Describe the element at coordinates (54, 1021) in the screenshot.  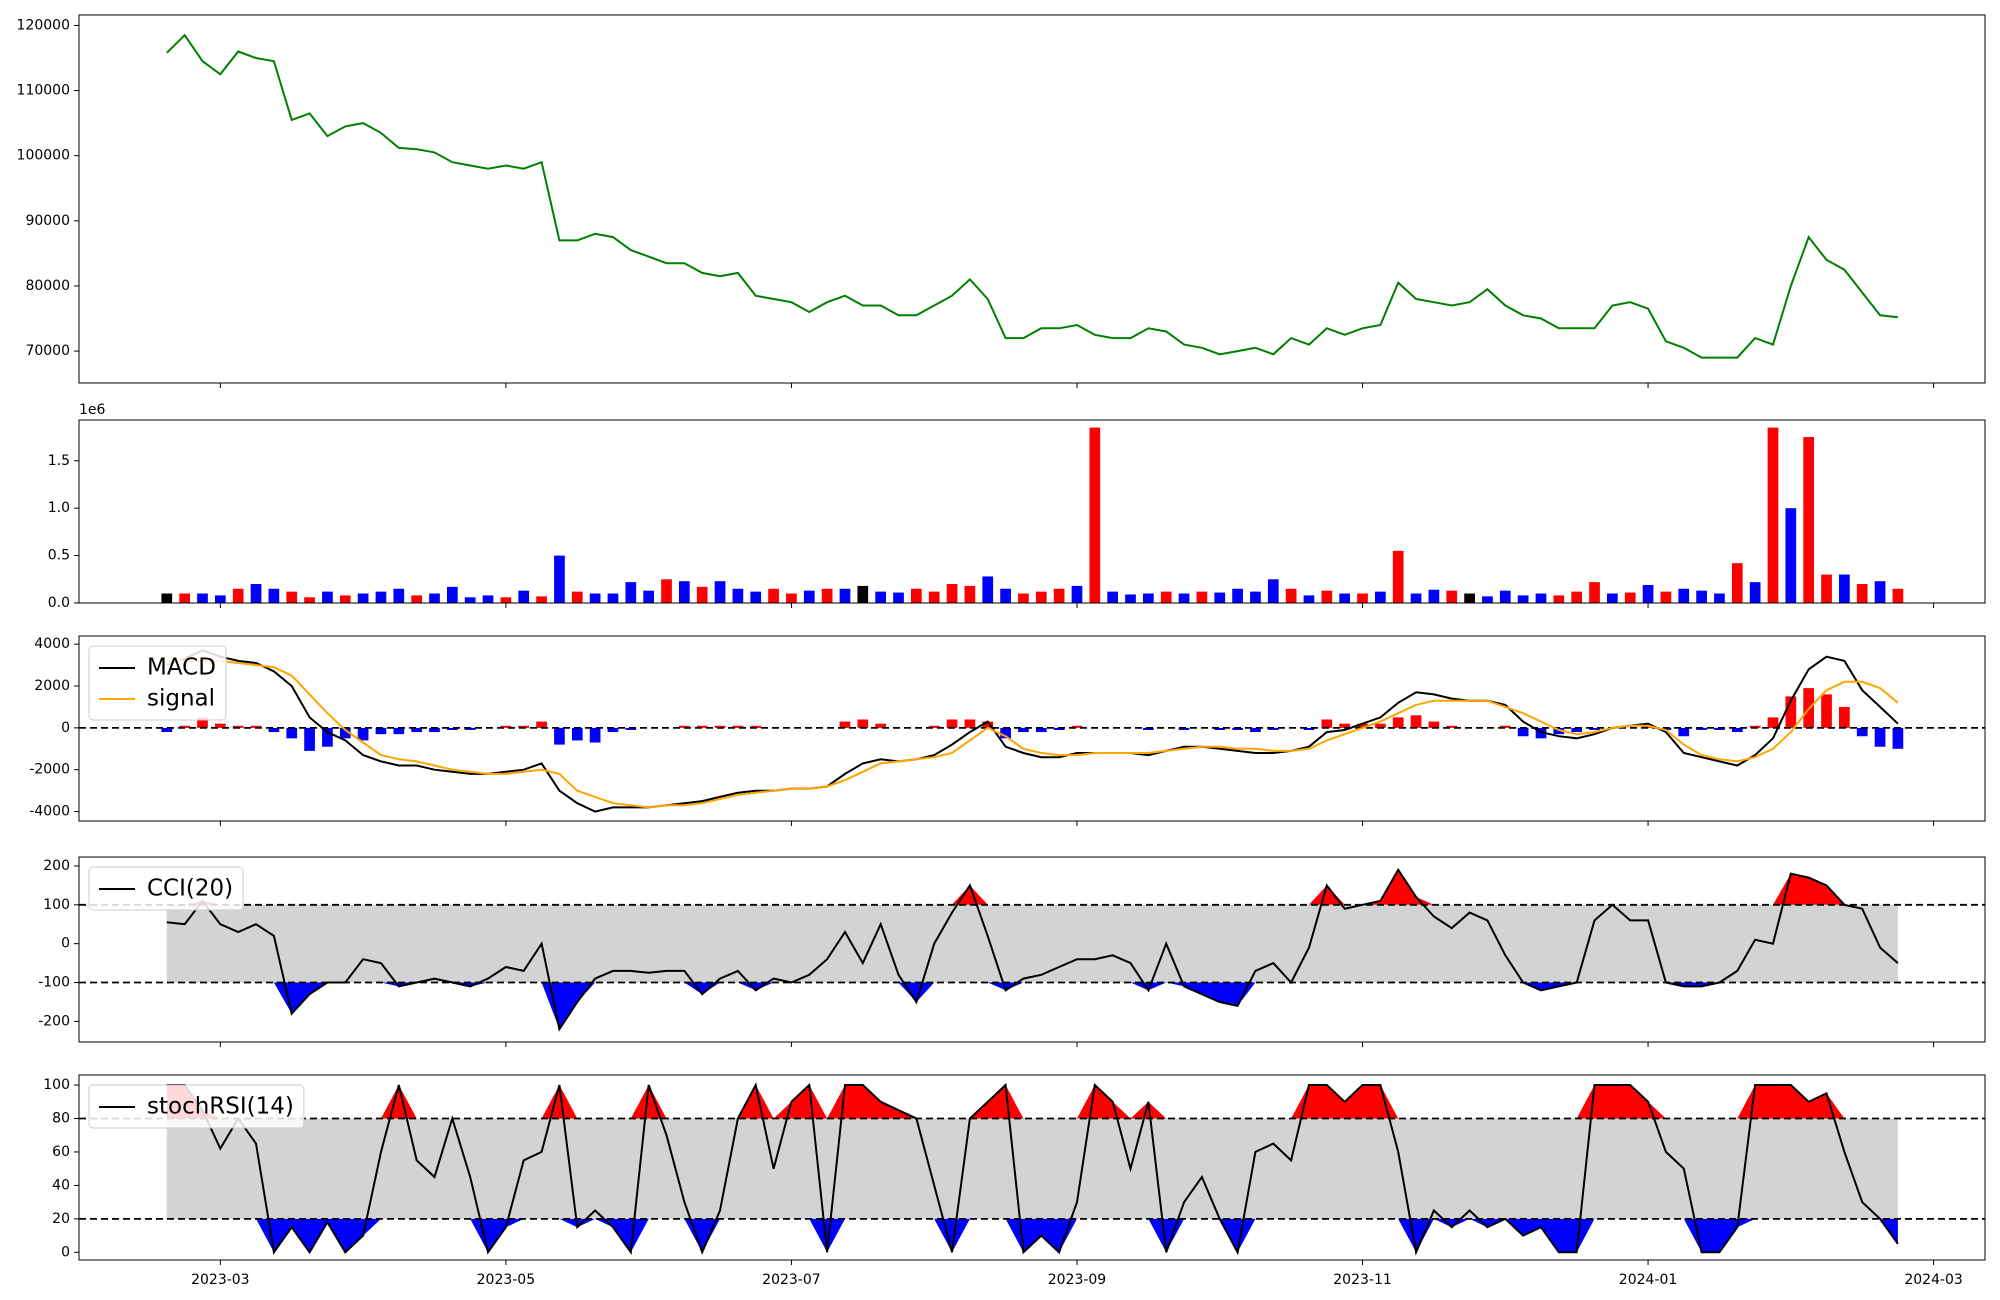
I see `y-tick-label: -200` at that location.